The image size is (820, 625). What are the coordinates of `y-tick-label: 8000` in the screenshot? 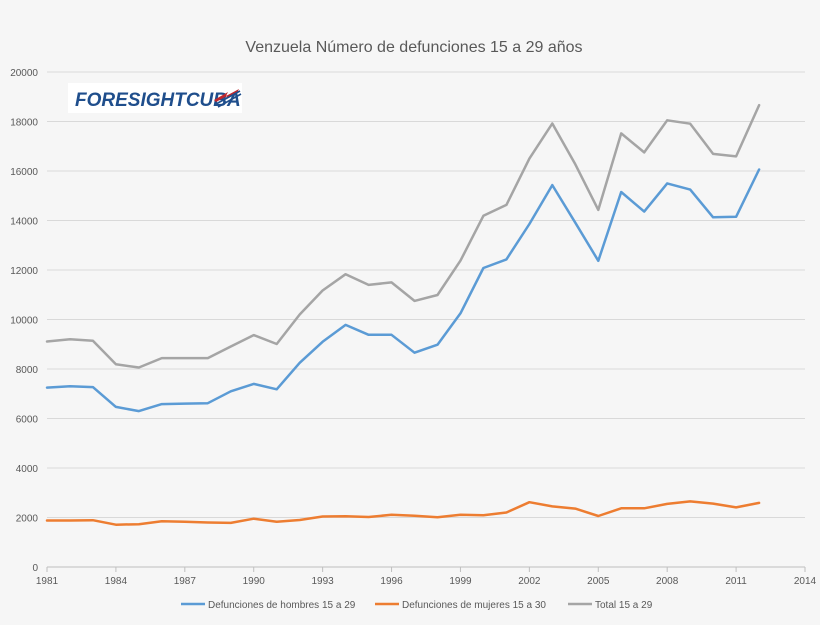 It's located at (27, 370).